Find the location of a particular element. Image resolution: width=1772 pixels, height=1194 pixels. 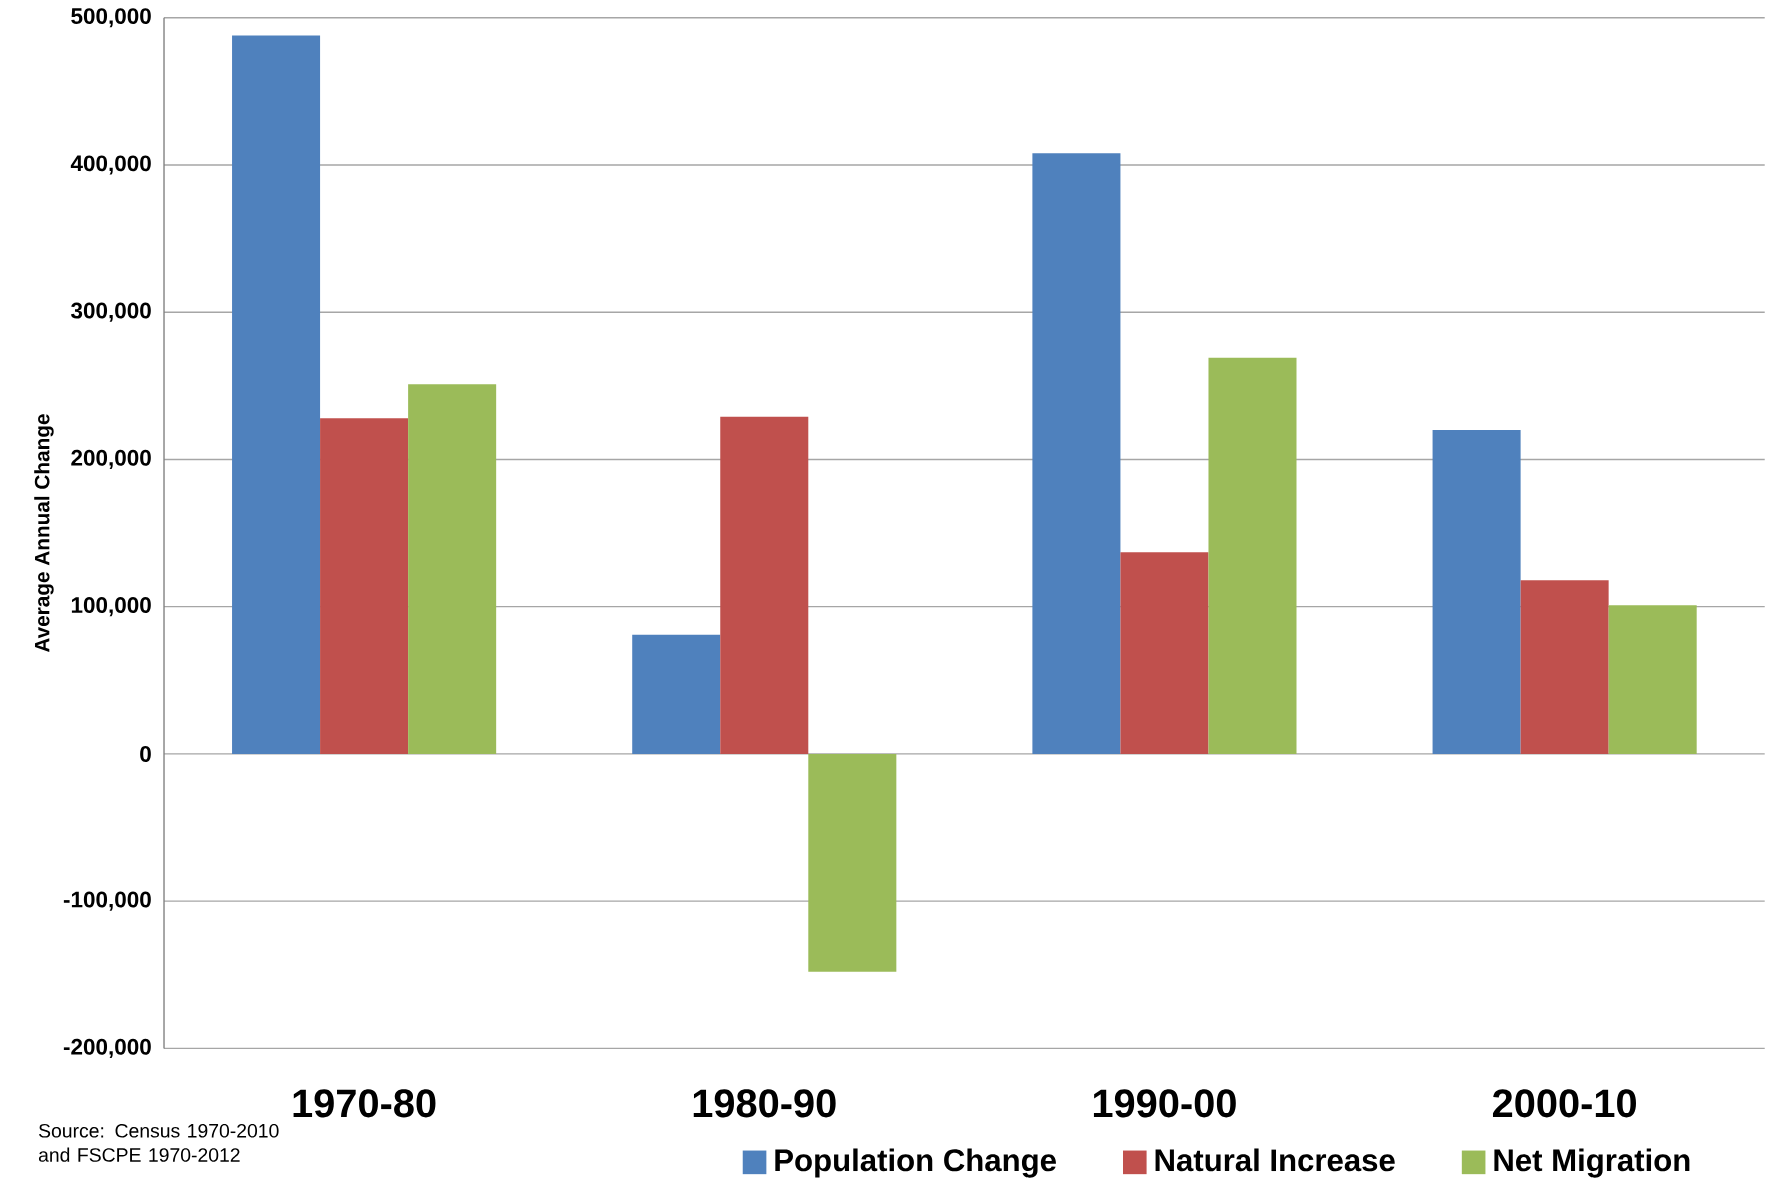

x-tick-label: 1970-80 is located at coordinates (364, 1103).